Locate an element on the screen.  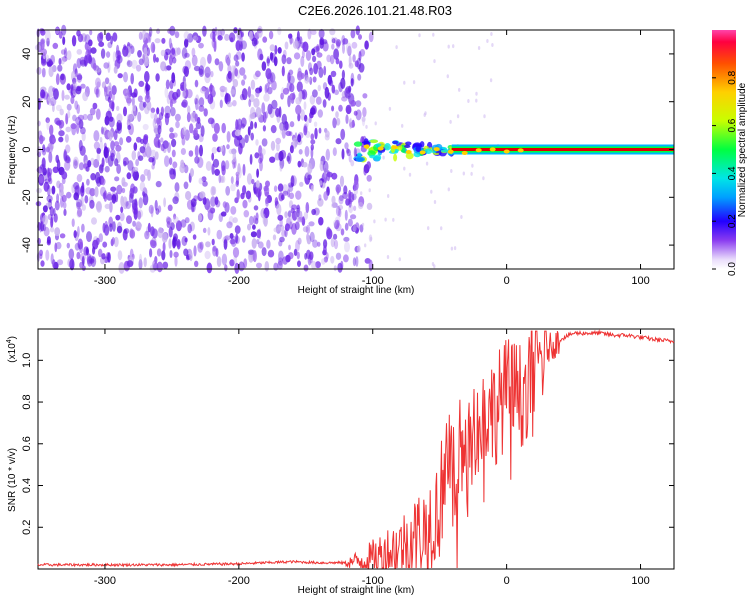
x-tick-label: 0 is located at coordinates (507, 581).